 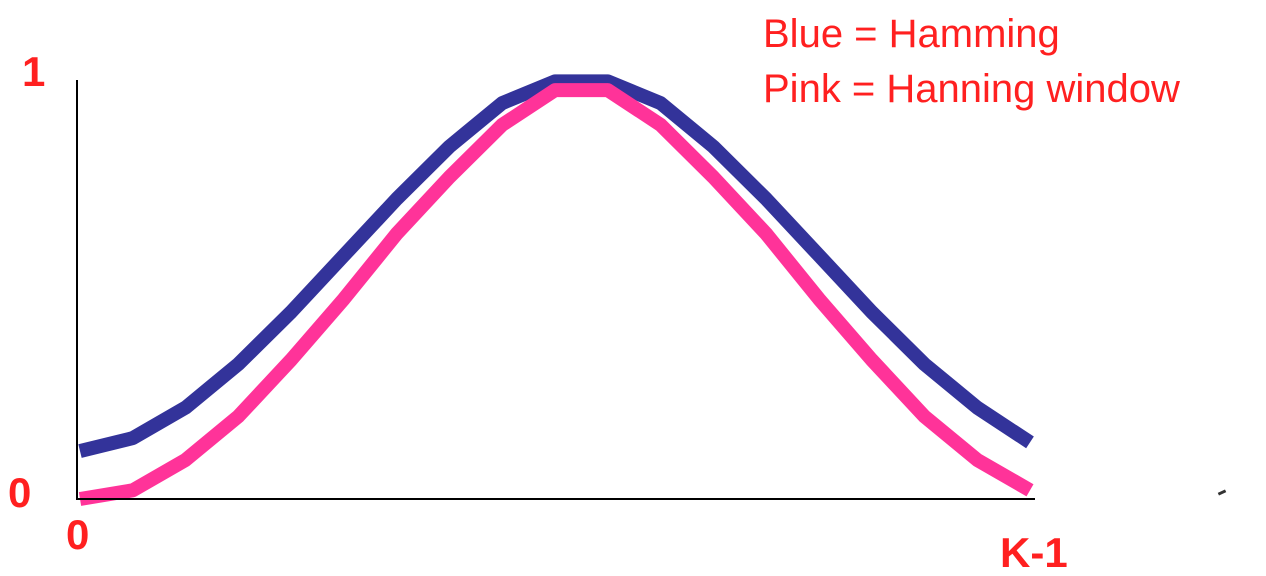 What do you see at coordinates (971, 89) in the screenshot?
I see `legend-entry-hanning: Pink = Hanning window` at bounding box center [971, 89].